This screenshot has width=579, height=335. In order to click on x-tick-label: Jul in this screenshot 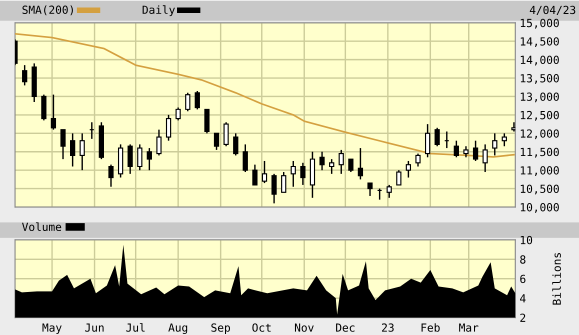, I will do `click(135, 327)`.